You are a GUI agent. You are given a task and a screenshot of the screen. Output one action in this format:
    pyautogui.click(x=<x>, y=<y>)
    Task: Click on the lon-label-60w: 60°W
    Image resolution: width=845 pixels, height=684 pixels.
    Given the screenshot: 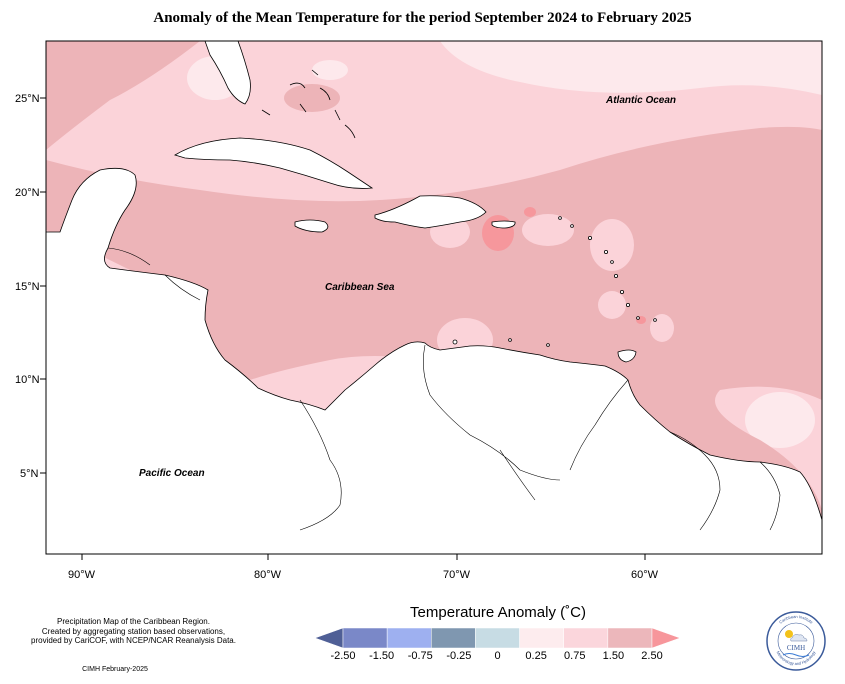 What is the action you would take?
    pyautogui.click(x=645, y=575)
    